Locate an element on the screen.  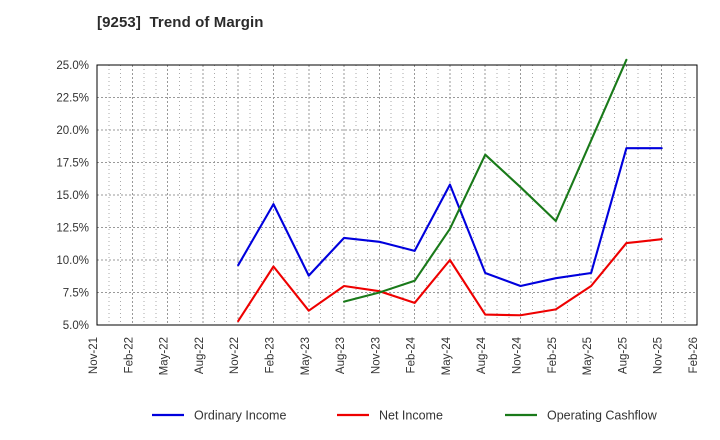
y-axis-tick-label: 22.5% is located at coordinates (72, 99).